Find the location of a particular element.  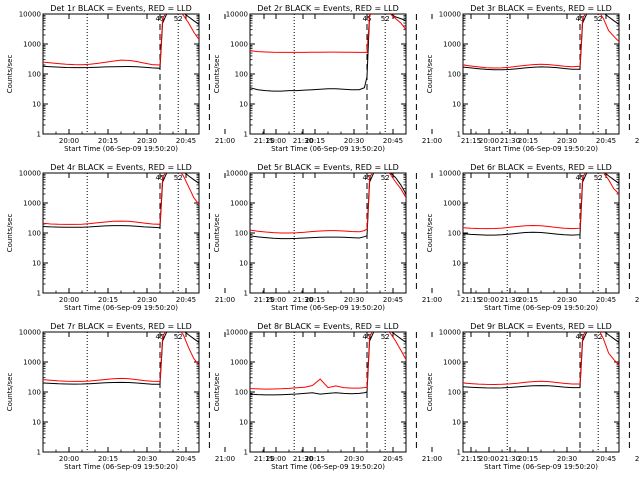

y-tick-label: 1 is located at coordinates (459, 294).